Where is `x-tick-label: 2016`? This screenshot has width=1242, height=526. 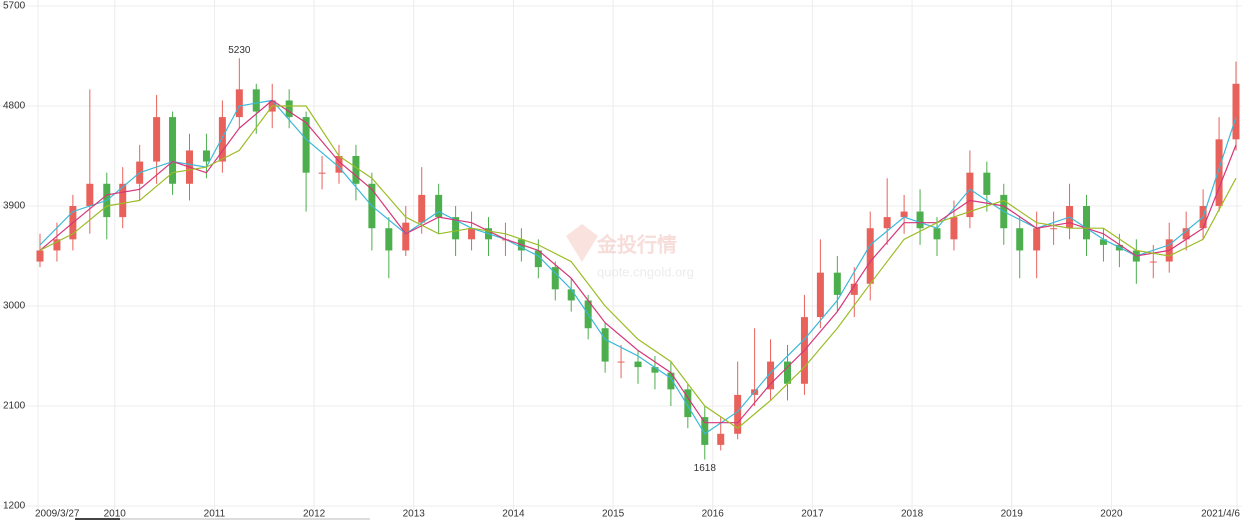 x-tick-label: 2016 is located at coordinates (713, 514).